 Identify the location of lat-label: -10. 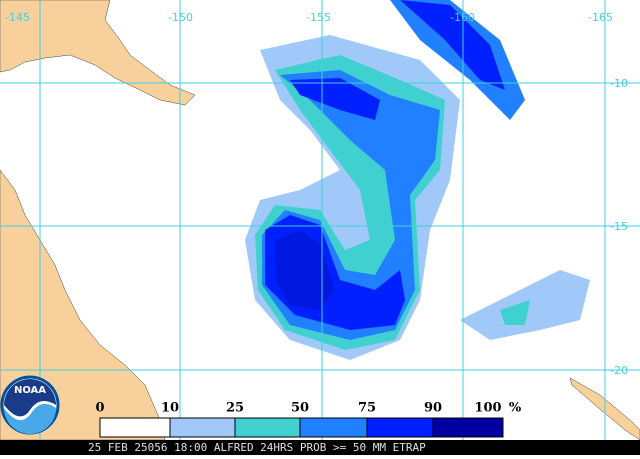
(619, 83).